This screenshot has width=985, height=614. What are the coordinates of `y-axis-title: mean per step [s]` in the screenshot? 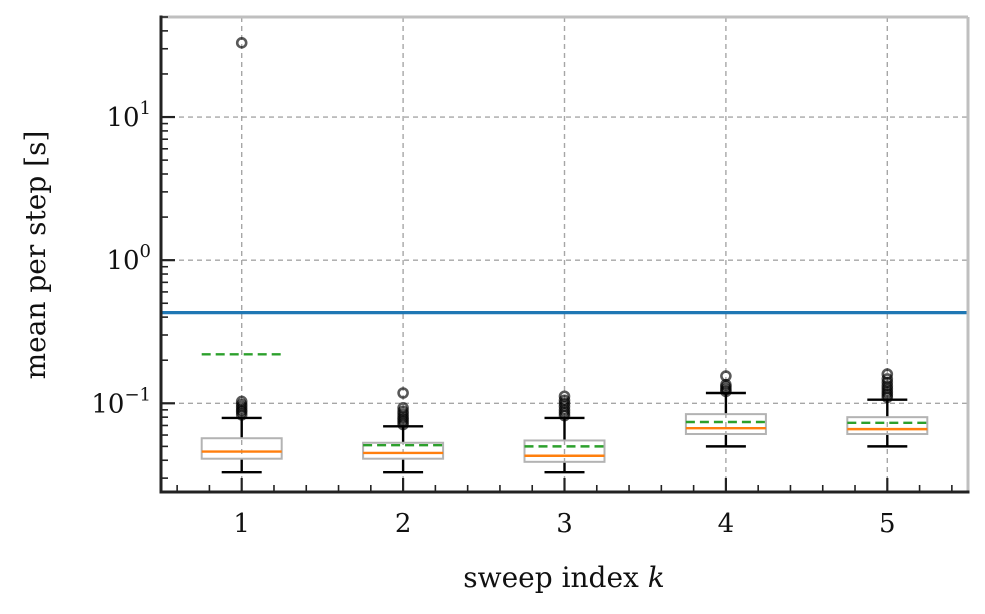 It's located at (35, 255).